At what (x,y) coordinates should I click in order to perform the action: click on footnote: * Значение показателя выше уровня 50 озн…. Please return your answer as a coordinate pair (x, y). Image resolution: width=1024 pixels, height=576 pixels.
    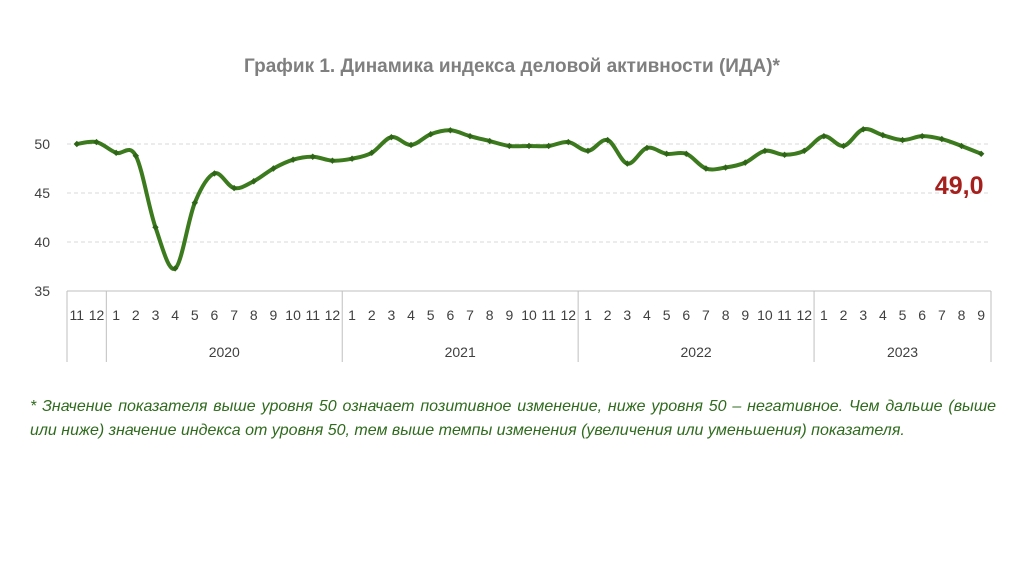
    Looking at the image, I should click on (513, 418).